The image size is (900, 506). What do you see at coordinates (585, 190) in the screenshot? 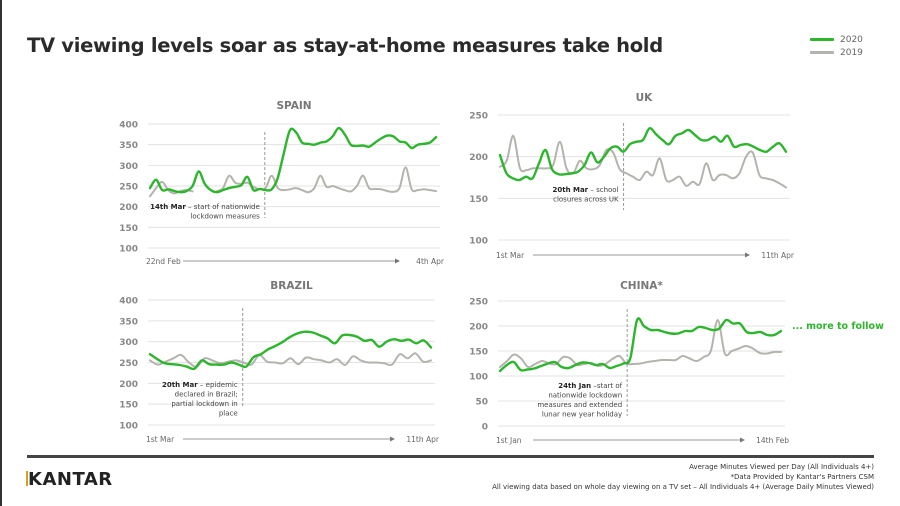
I see `annotation-line: 20th Mar – school` at bounding box center [585, 190].